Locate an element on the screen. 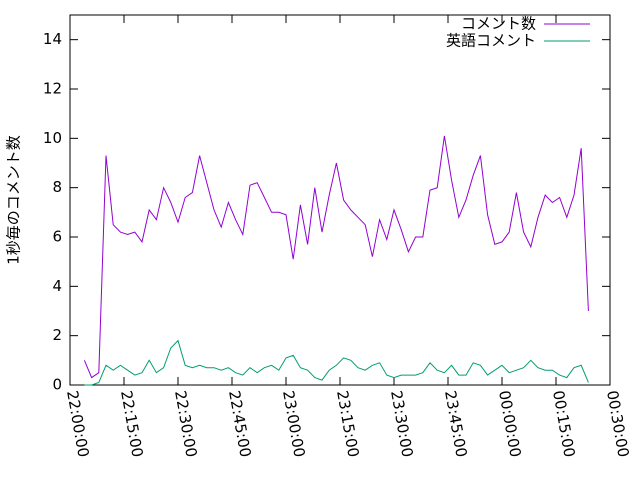 The height and width of the screenshot is (480, 640). series-line is located at coordinates (336, 362).